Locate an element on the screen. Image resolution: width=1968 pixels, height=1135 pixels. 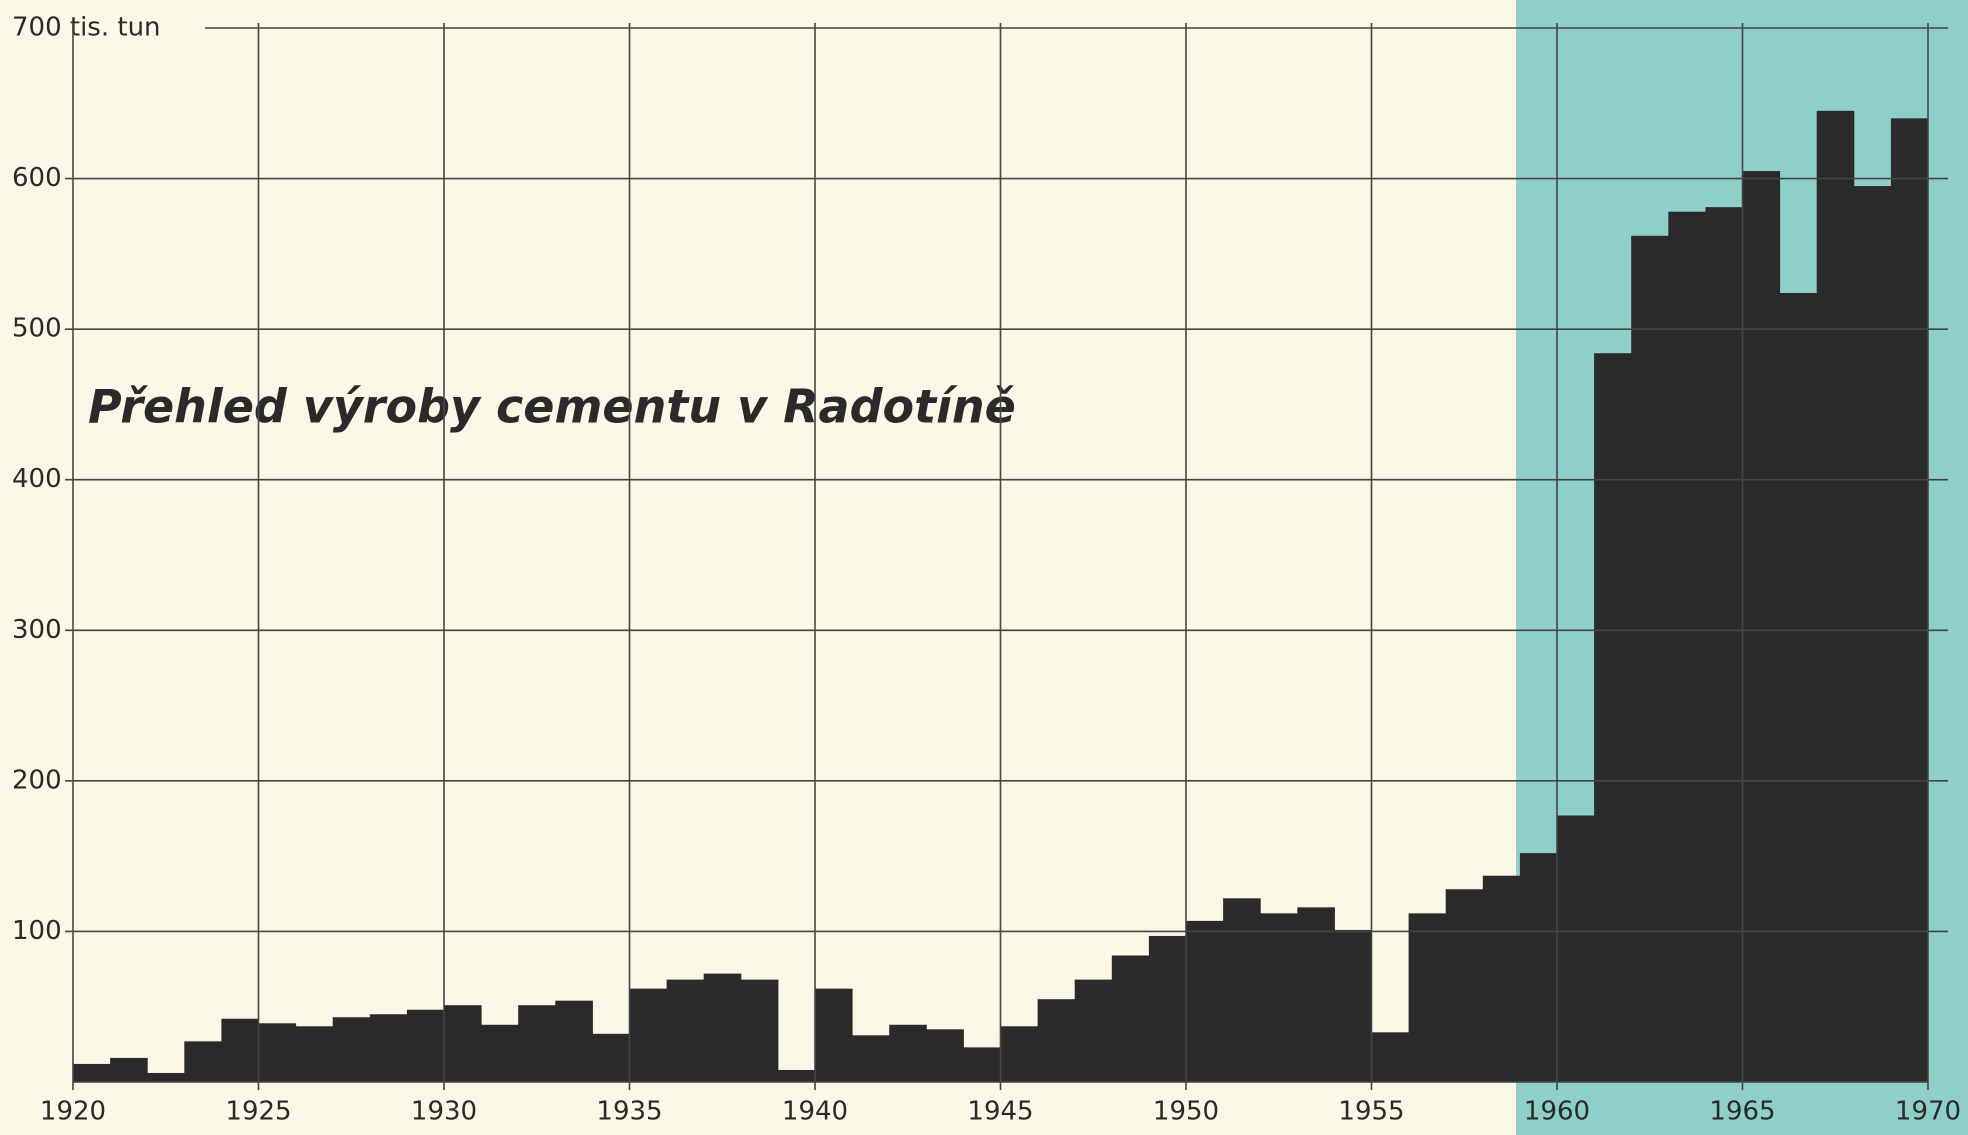
x-tick-label: 1965 is located at coordinates (1742, 1112).